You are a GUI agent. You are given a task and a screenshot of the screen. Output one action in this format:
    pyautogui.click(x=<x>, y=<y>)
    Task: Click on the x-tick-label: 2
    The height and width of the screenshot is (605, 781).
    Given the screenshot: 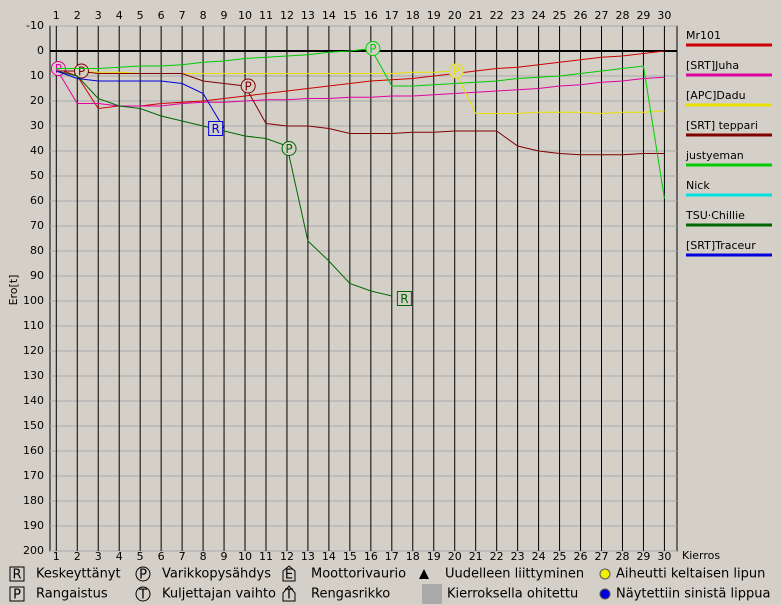 What is the action you would take?
    pyautogui.click(x=77, y=15)
    